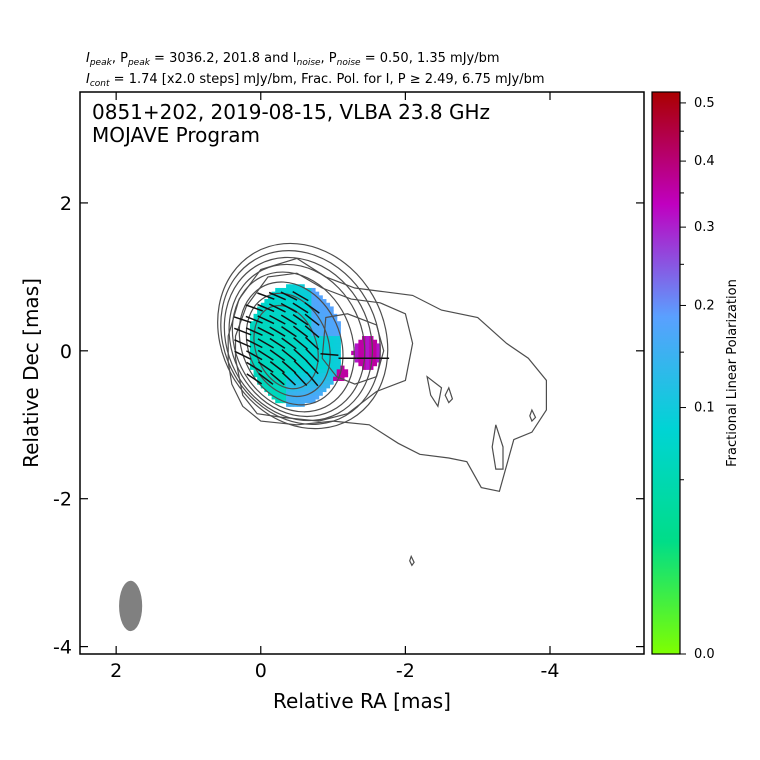 The width and height of the screenshot is (760, 760). Describe the element at coordinates (704, 227) in the screenshot. I see `colorbar-tick-label: 0.3` at that location.